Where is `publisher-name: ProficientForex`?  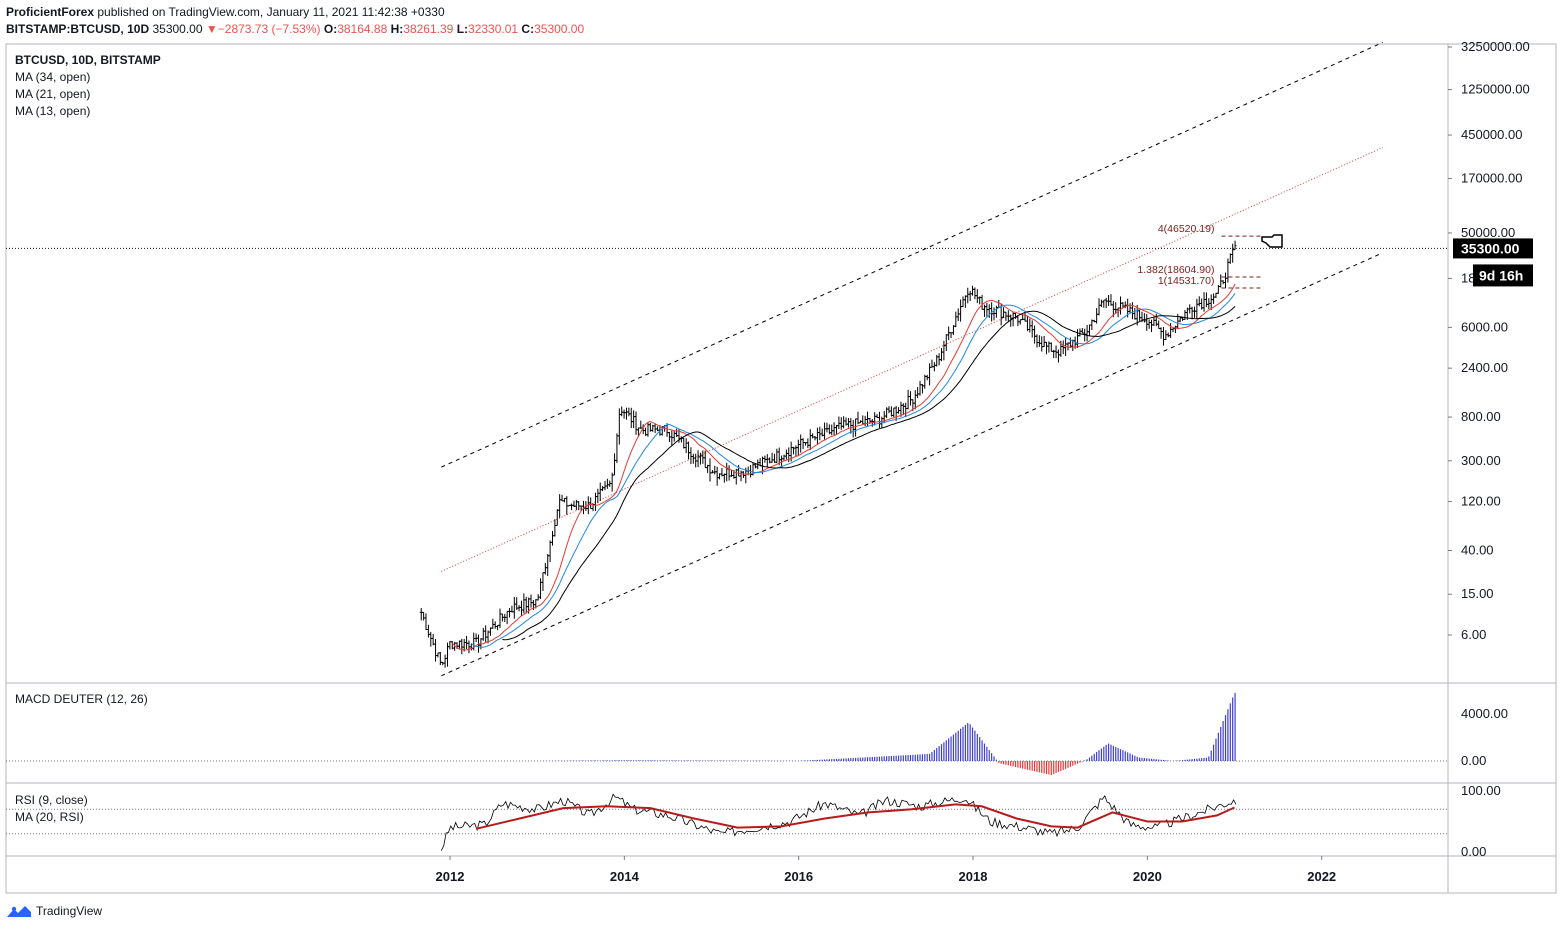
publisher-name: ProficientForex is located at coordinates (50, 12).